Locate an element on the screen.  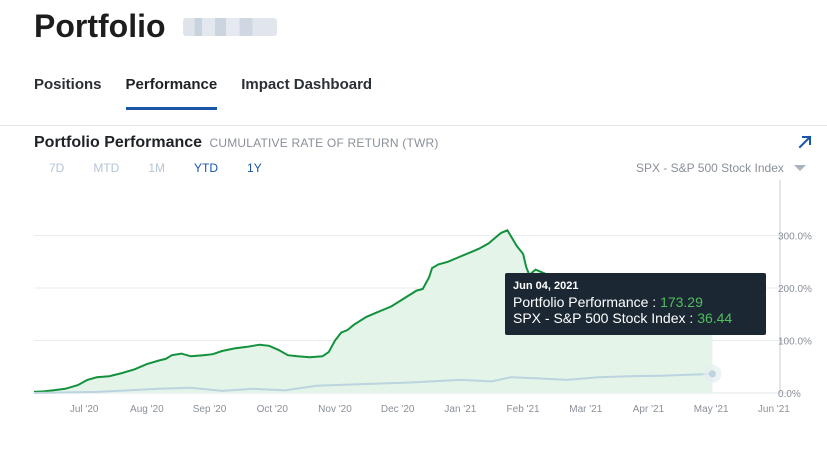
tooltip-benchmark-label: SPX - S&P 500 Stock Index : is located at coordinates (605, 318).